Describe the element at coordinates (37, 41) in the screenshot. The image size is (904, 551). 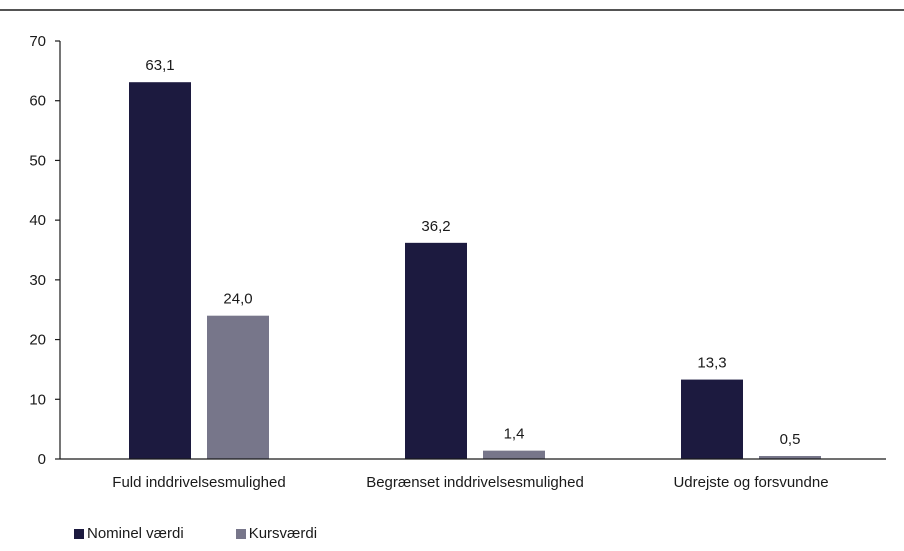
I see `y-tick-label: 70` at that location.